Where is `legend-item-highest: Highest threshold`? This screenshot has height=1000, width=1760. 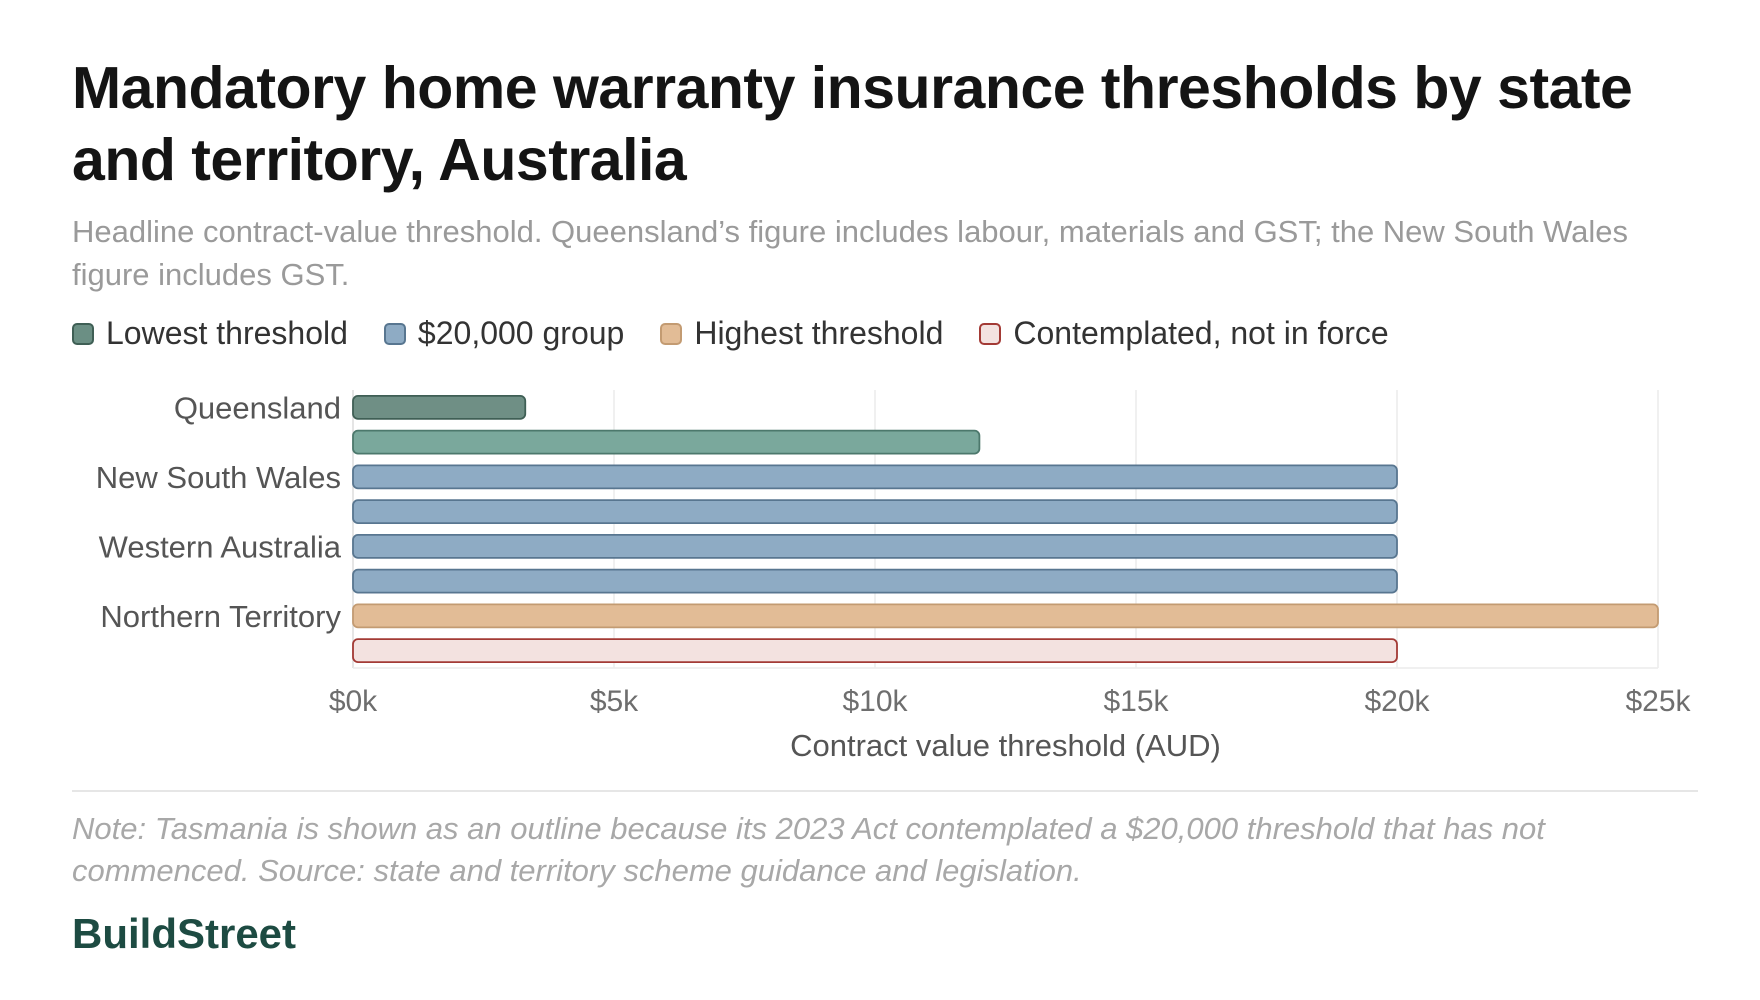 legend-item-highest: Highest threshold is located at coordinates (801, 333).